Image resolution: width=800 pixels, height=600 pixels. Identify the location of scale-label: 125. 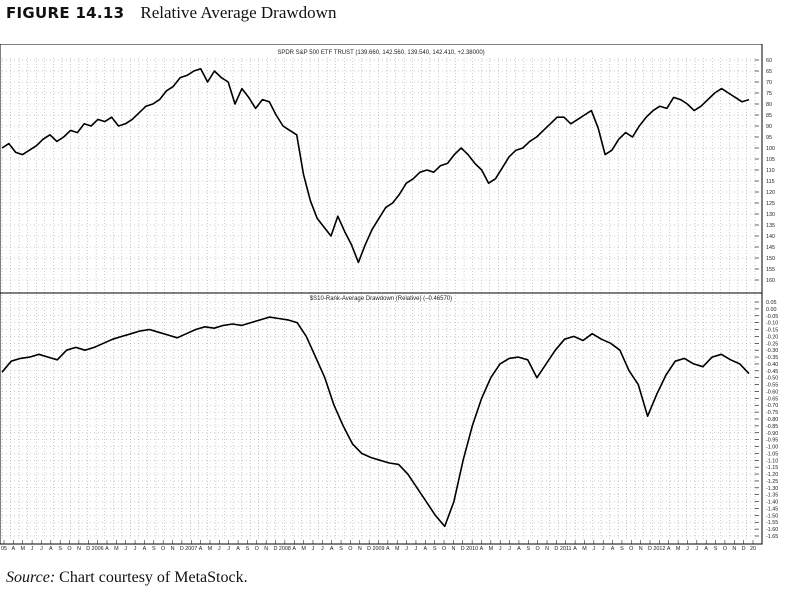
(770, 204).